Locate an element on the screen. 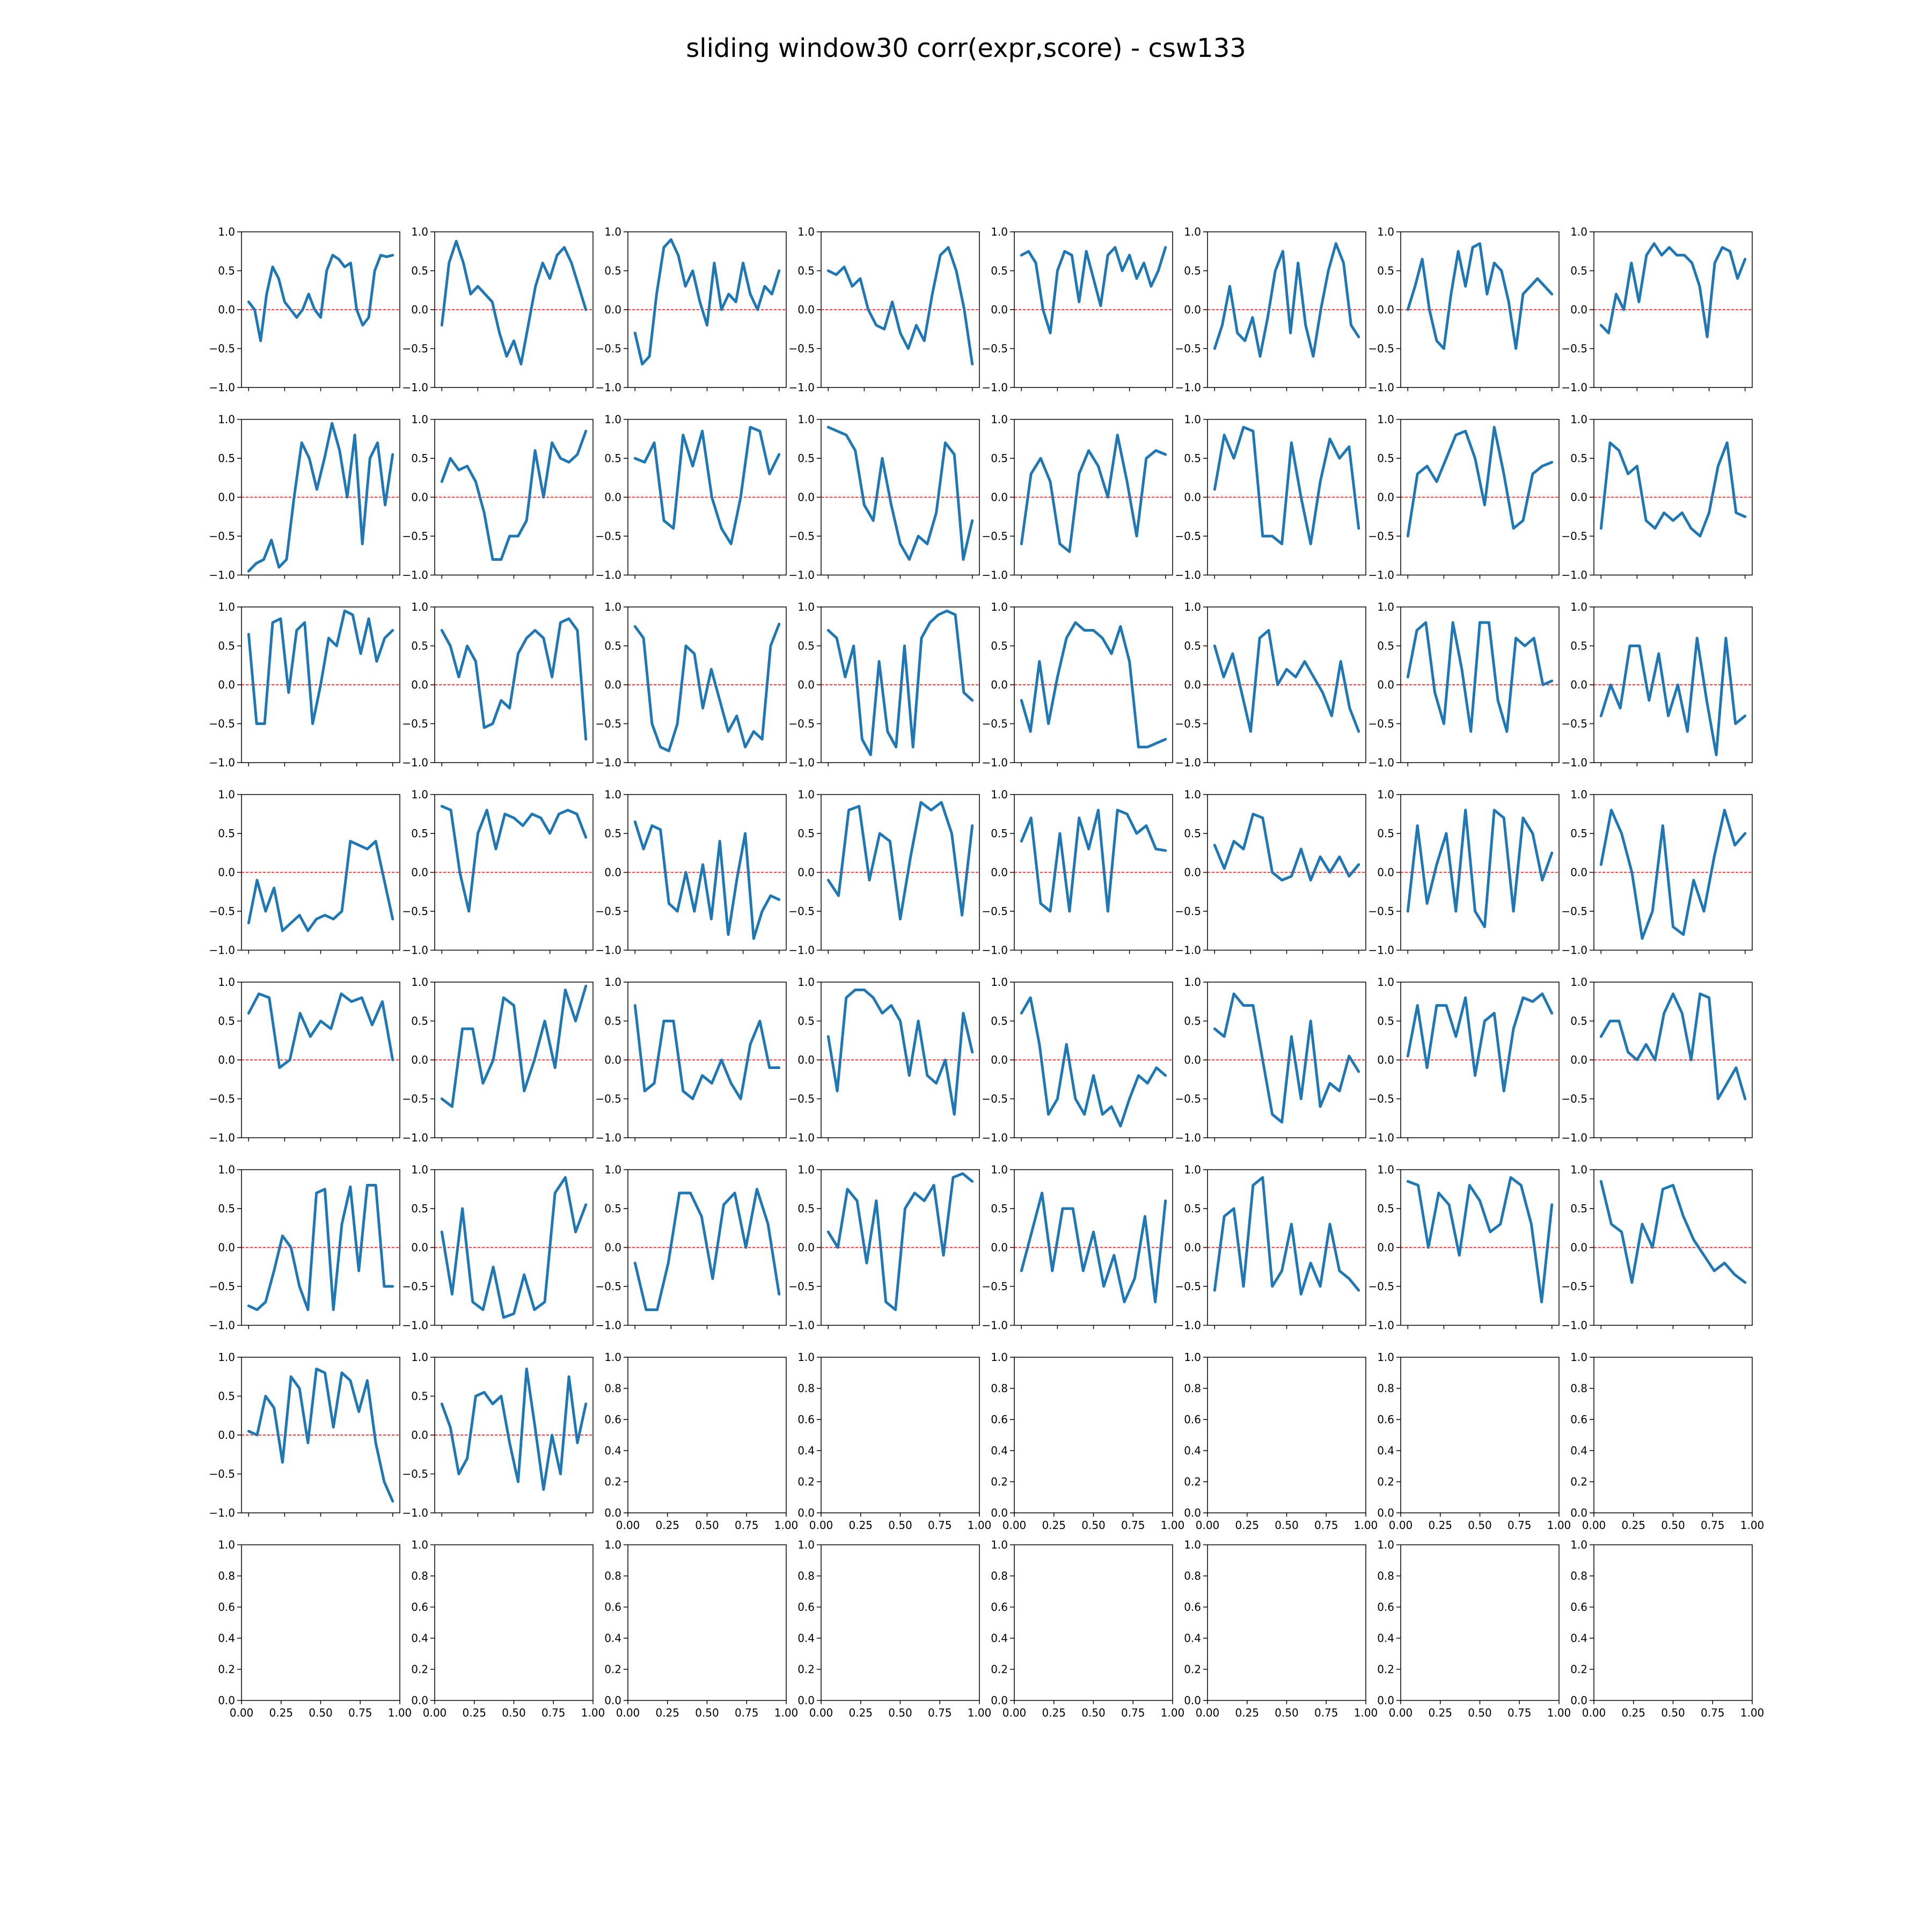 The width and height of the screenshot is (1932, 1932). x-tick-label: 0.25 is located at coordinates (281, 1713).